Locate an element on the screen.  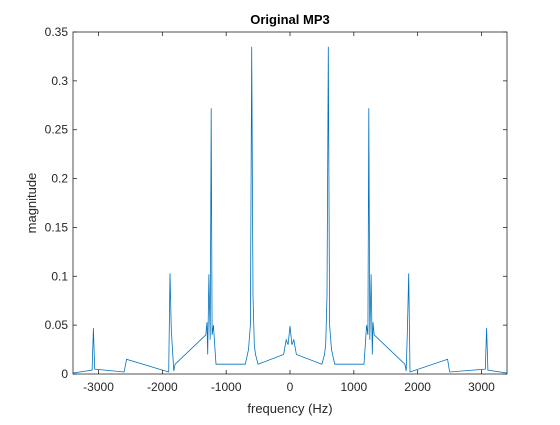
x-tick-label: 1000 is located at coordinates (353, 387).